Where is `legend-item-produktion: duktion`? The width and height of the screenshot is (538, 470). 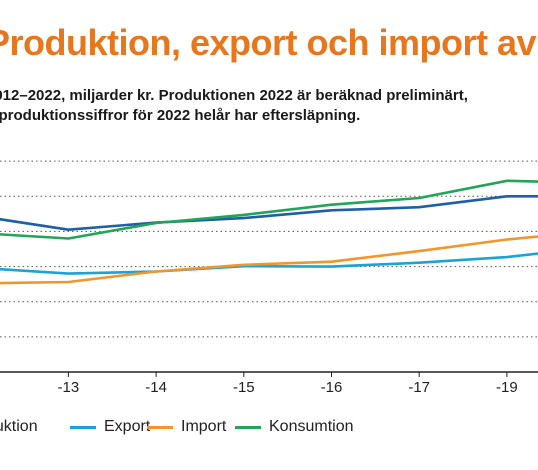 legend-item-produktion: duktion is located at coordinates (19, 427).